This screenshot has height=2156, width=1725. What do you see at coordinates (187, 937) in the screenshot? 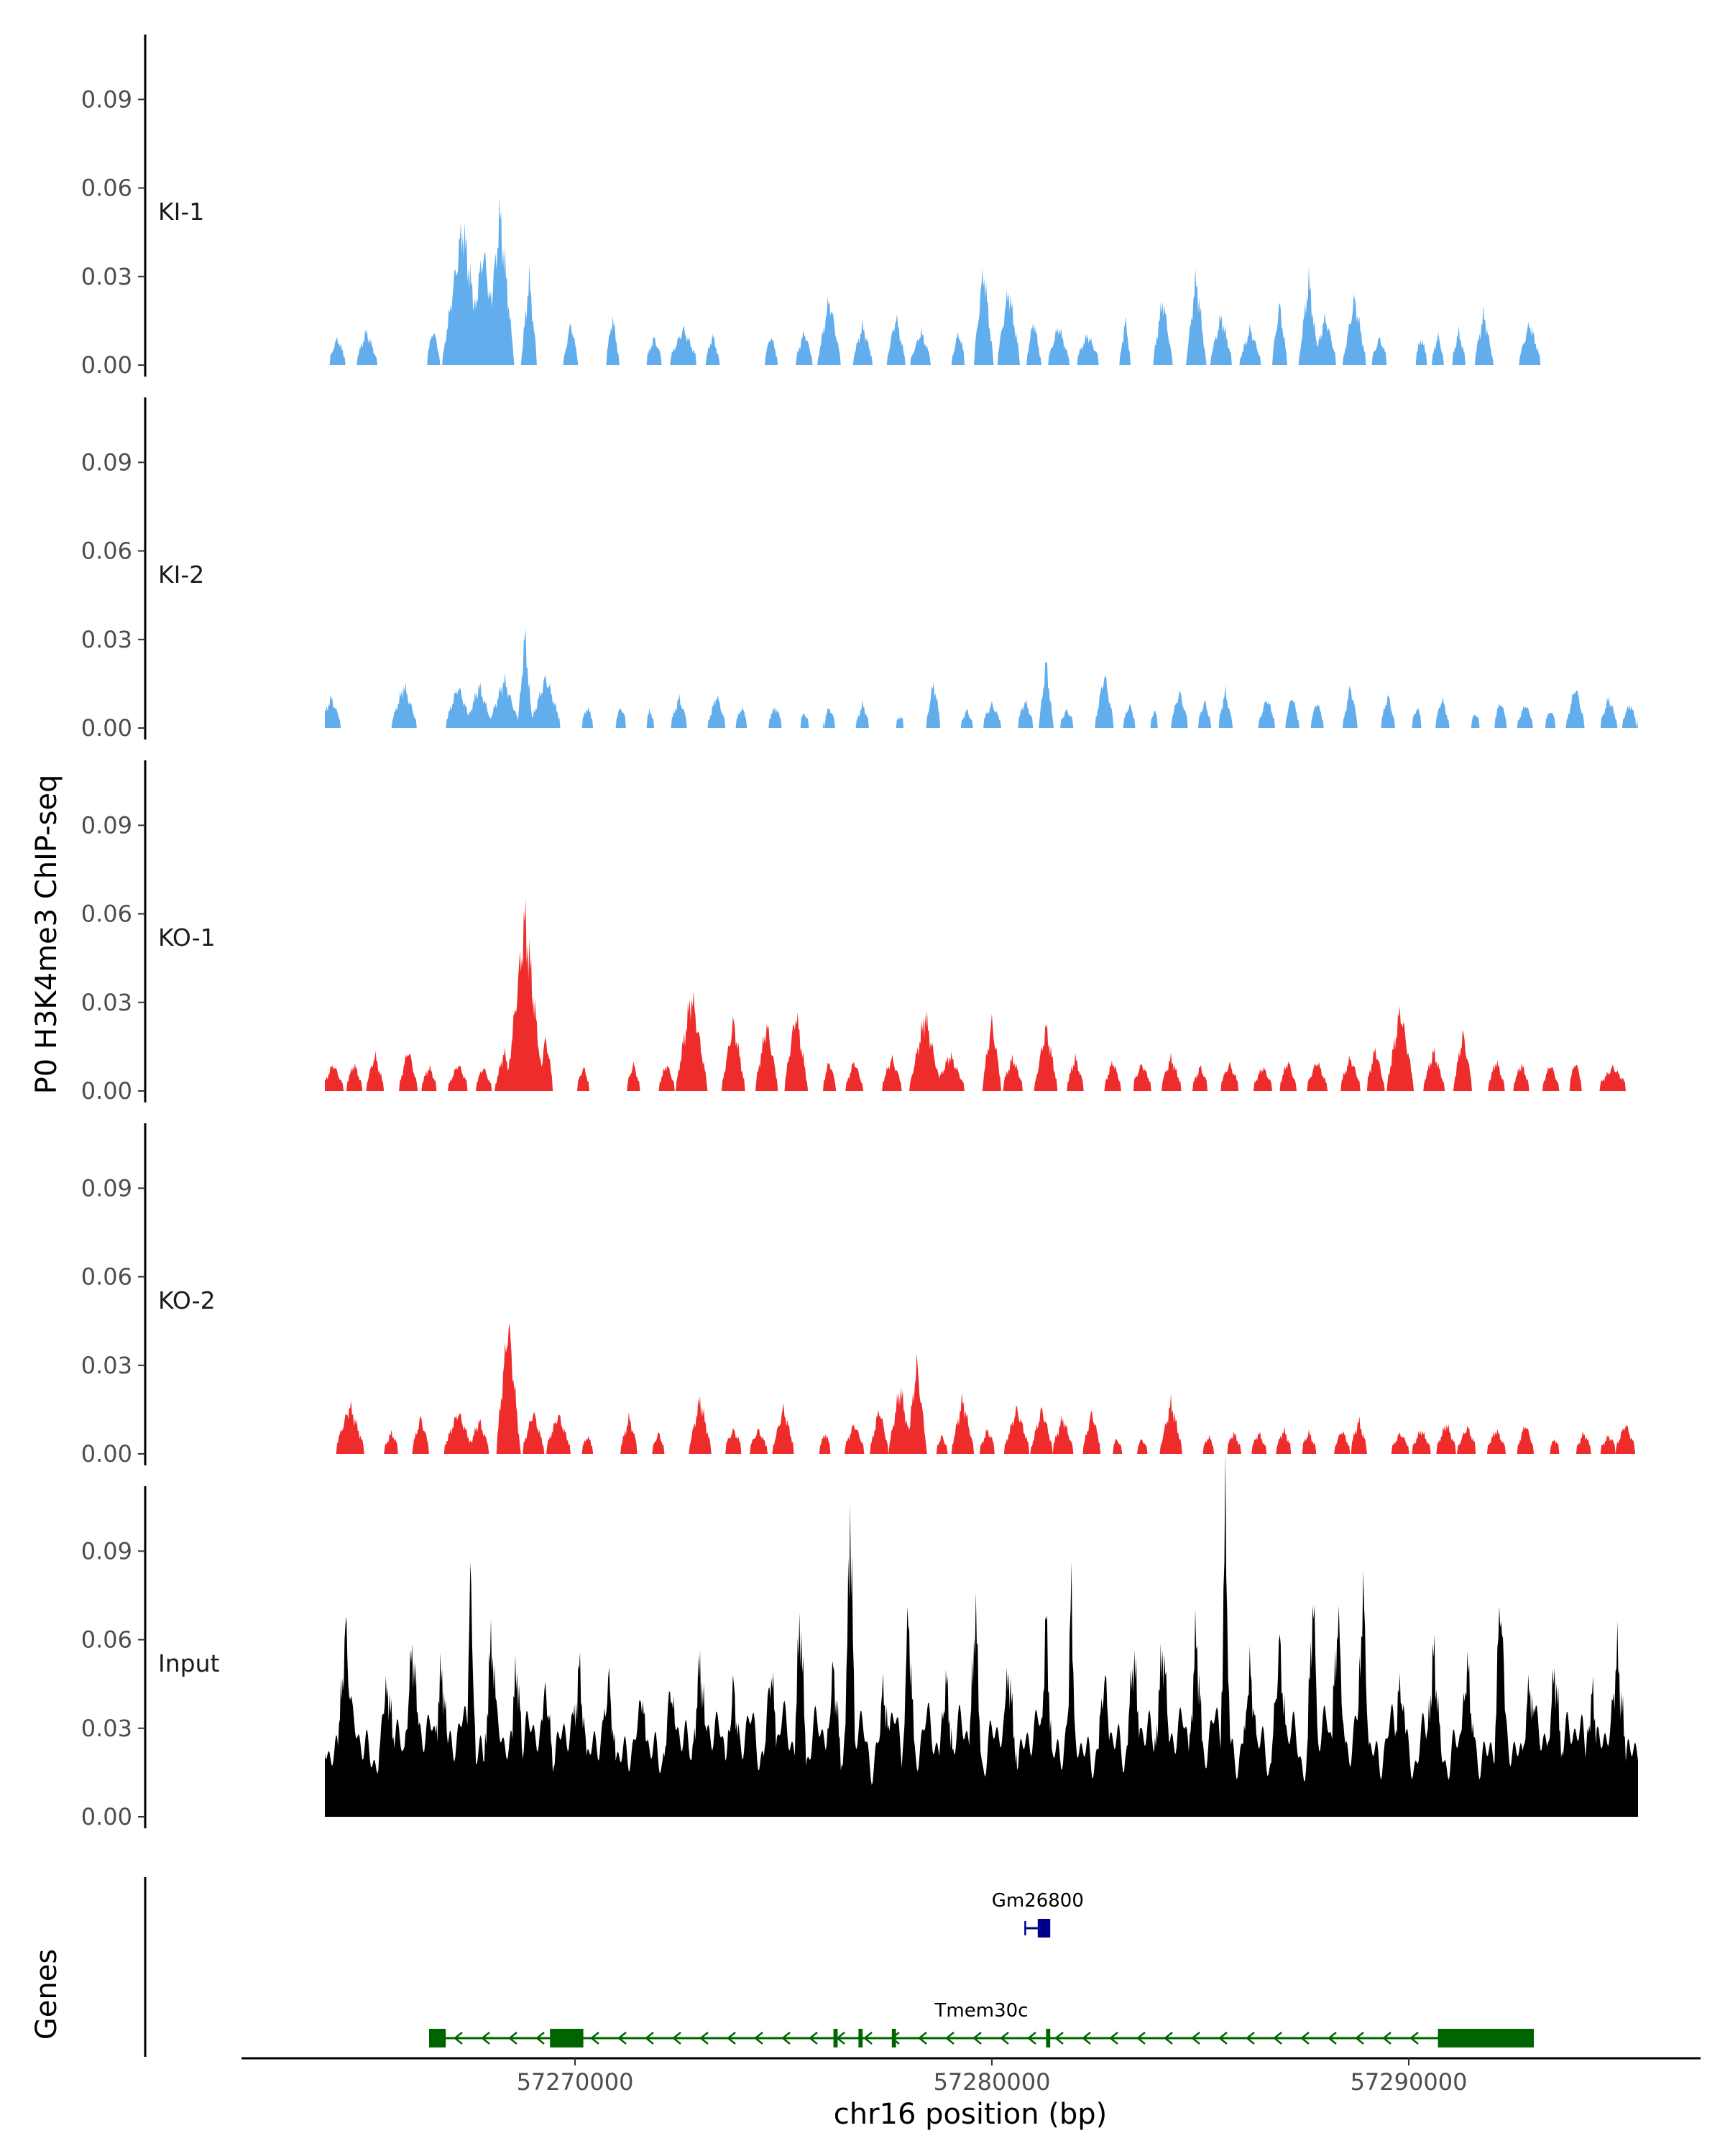
I see `track-label: KO-1` at bounding box center [187, 937].